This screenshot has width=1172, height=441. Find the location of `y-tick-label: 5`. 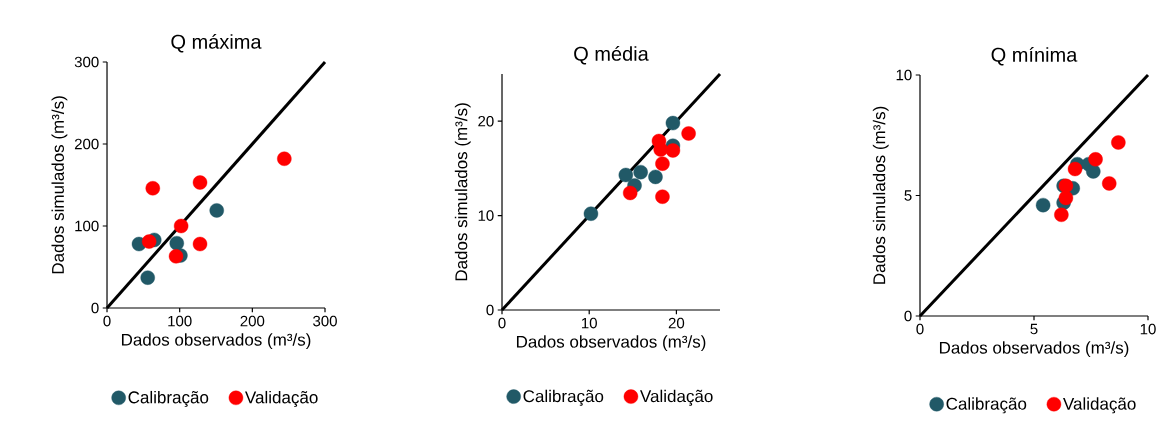

y-tick-label: 5 is located at coordinates (908, 195).